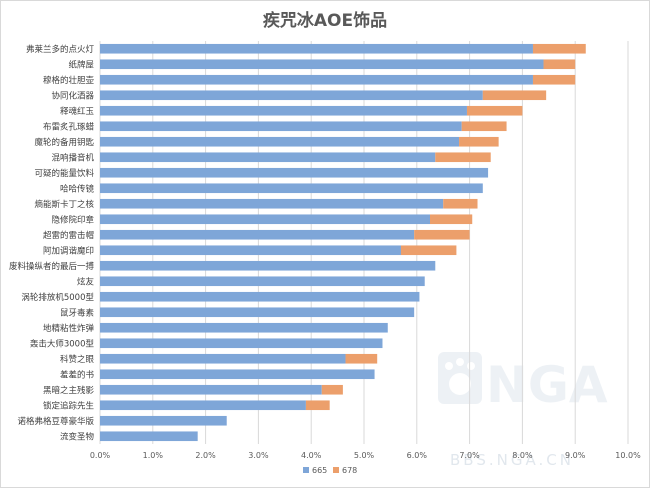 Image resolution: width=650 pixels, height=488 pixels. What do you see at coordinates (52, 266) in the screenshot?
I see `category-label: 废料操纵者的最后一搏` at bounding box center [52, 266].